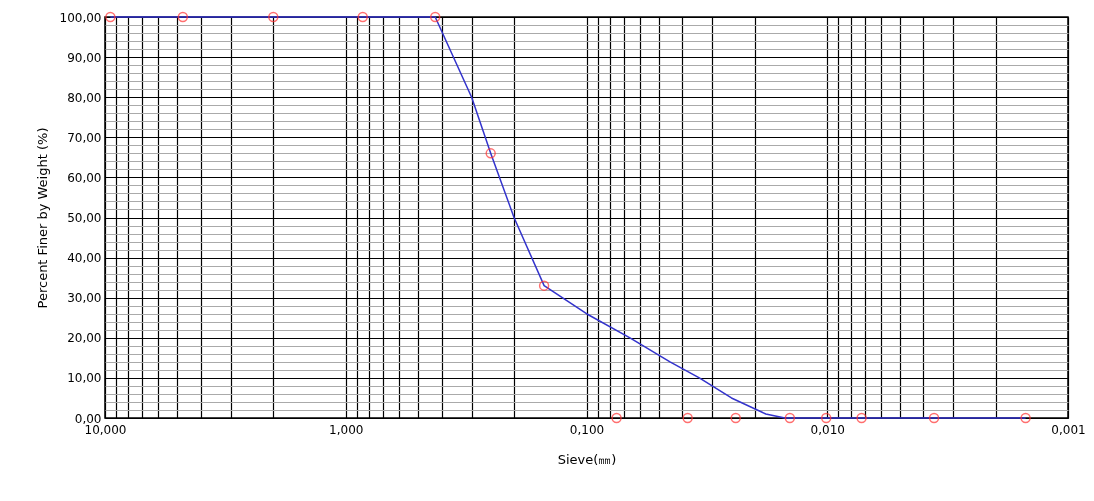  Describe the element at coordinates (84, 137) in the screenshot. I see `y-tick-label: 70,00` at that location.